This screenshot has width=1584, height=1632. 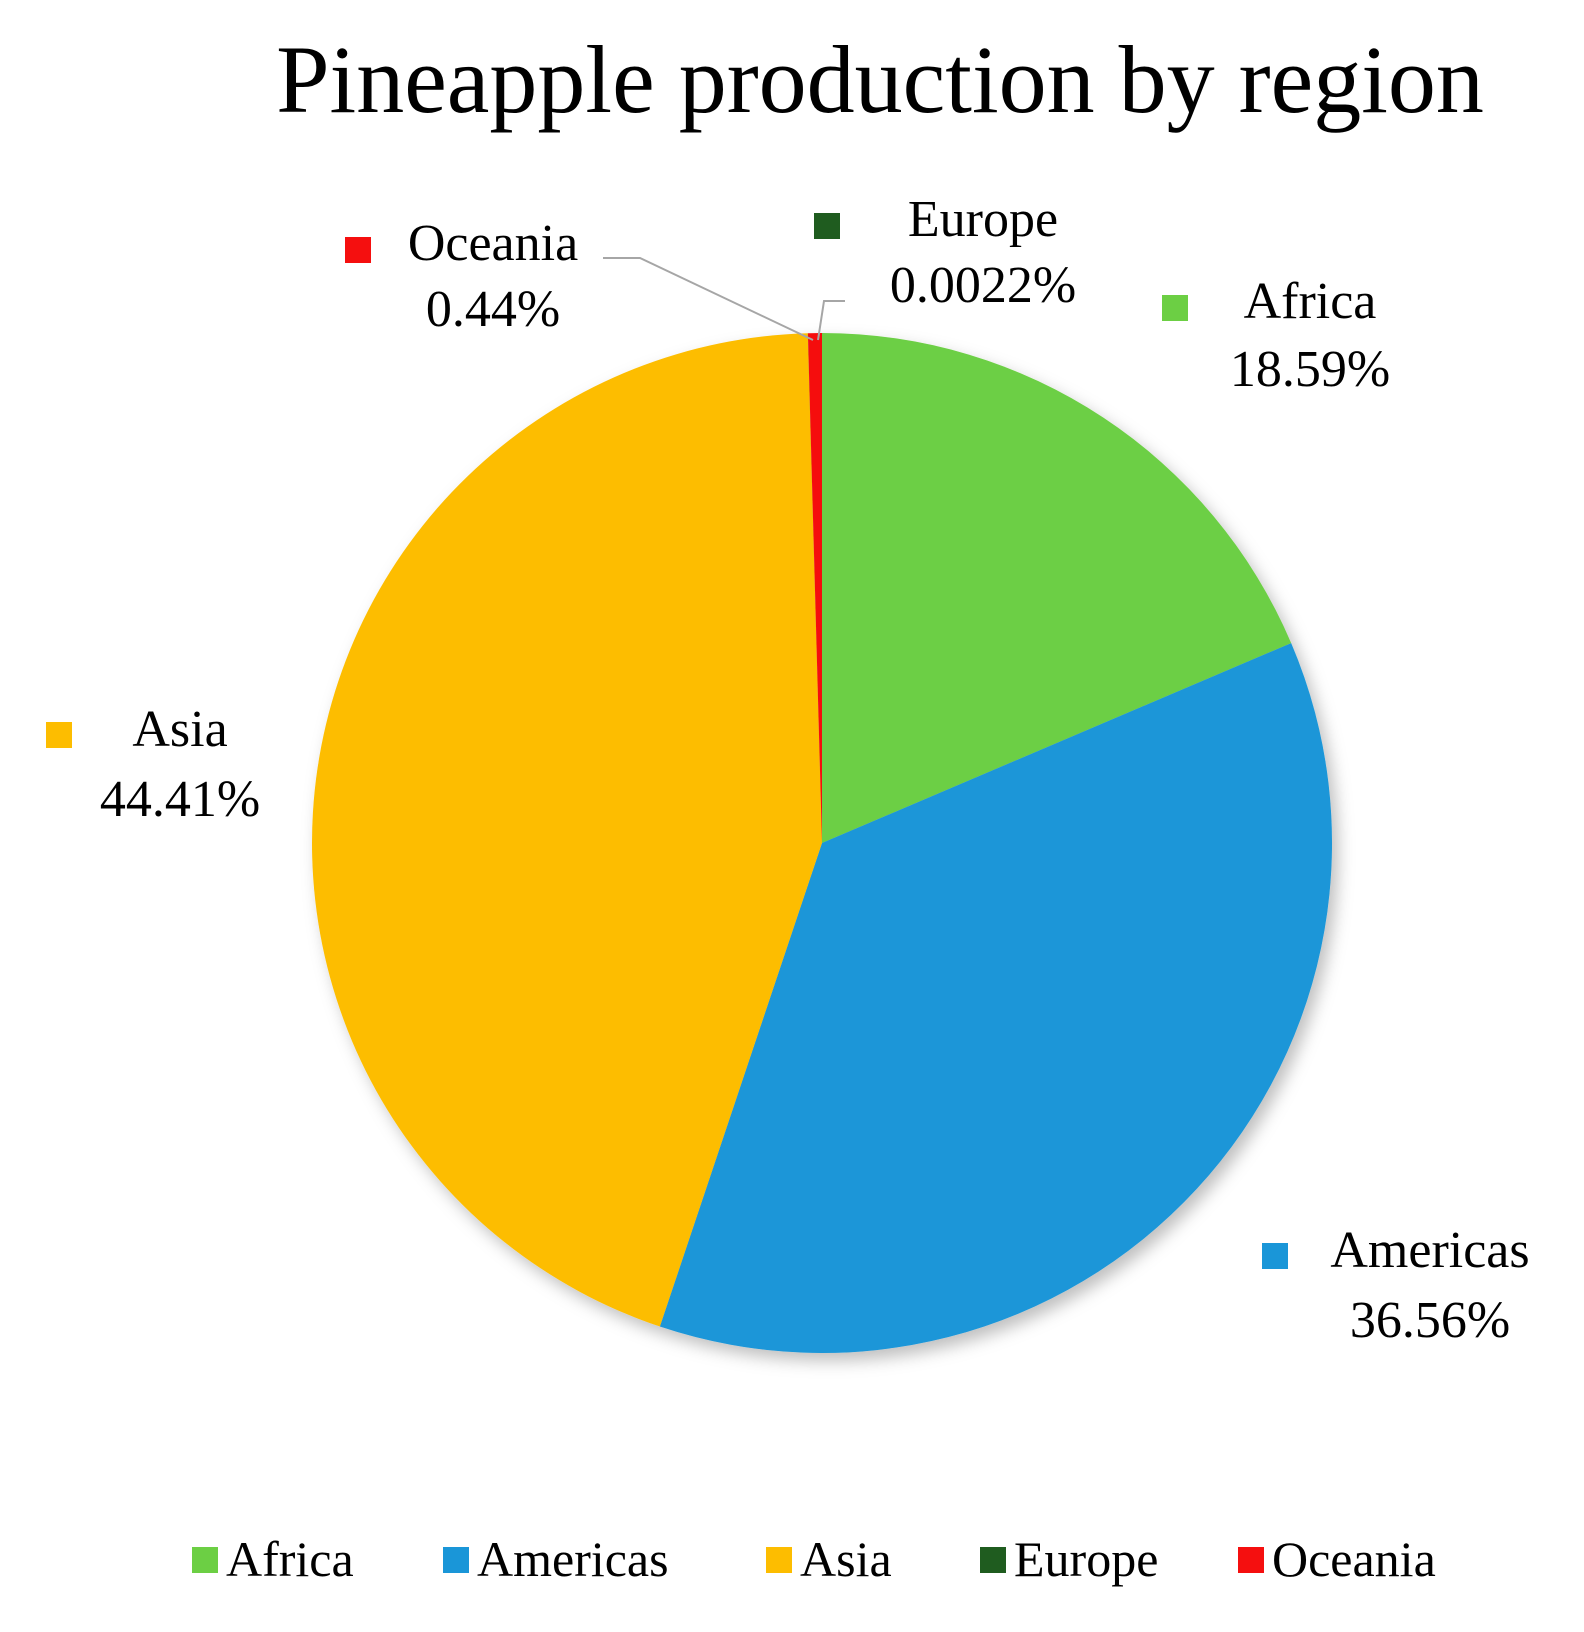 I want to click on leader-lines, so click(x=724, y=299).